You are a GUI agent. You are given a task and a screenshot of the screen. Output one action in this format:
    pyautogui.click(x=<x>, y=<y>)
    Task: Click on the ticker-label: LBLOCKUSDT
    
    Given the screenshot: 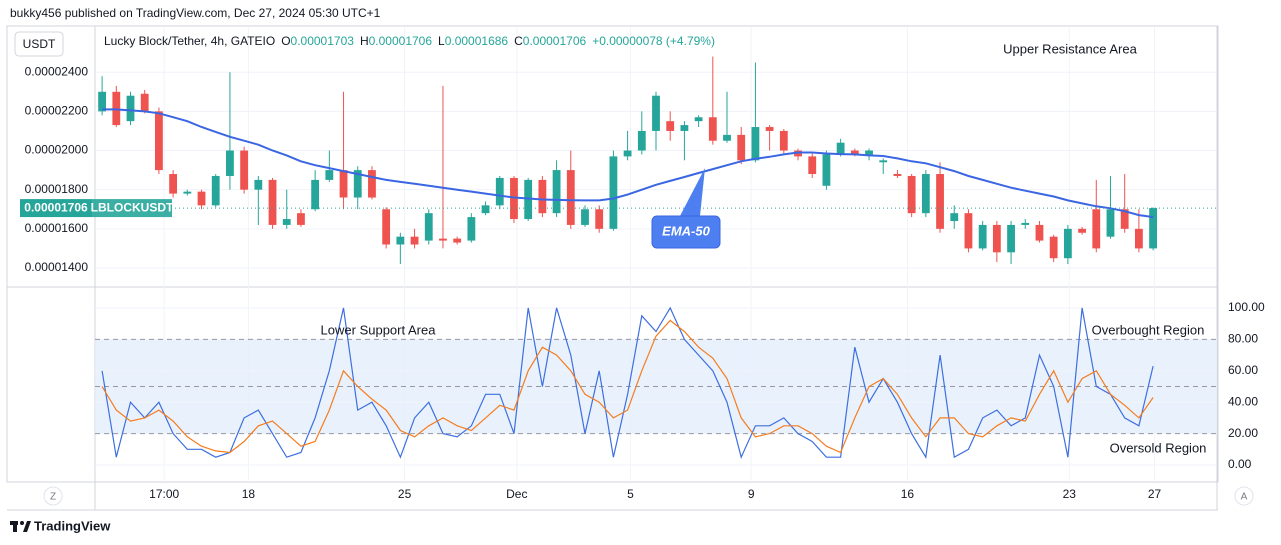 What is the action you would take?
    pyautogui.click(x=132, y=207)
    